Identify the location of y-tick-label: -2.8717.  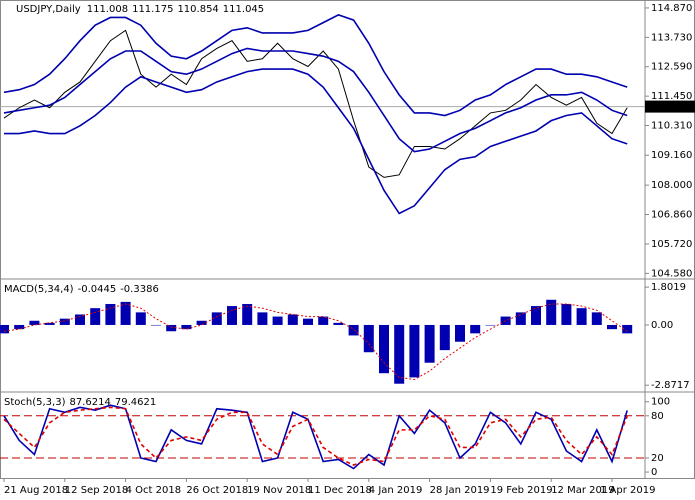
(670, 385).